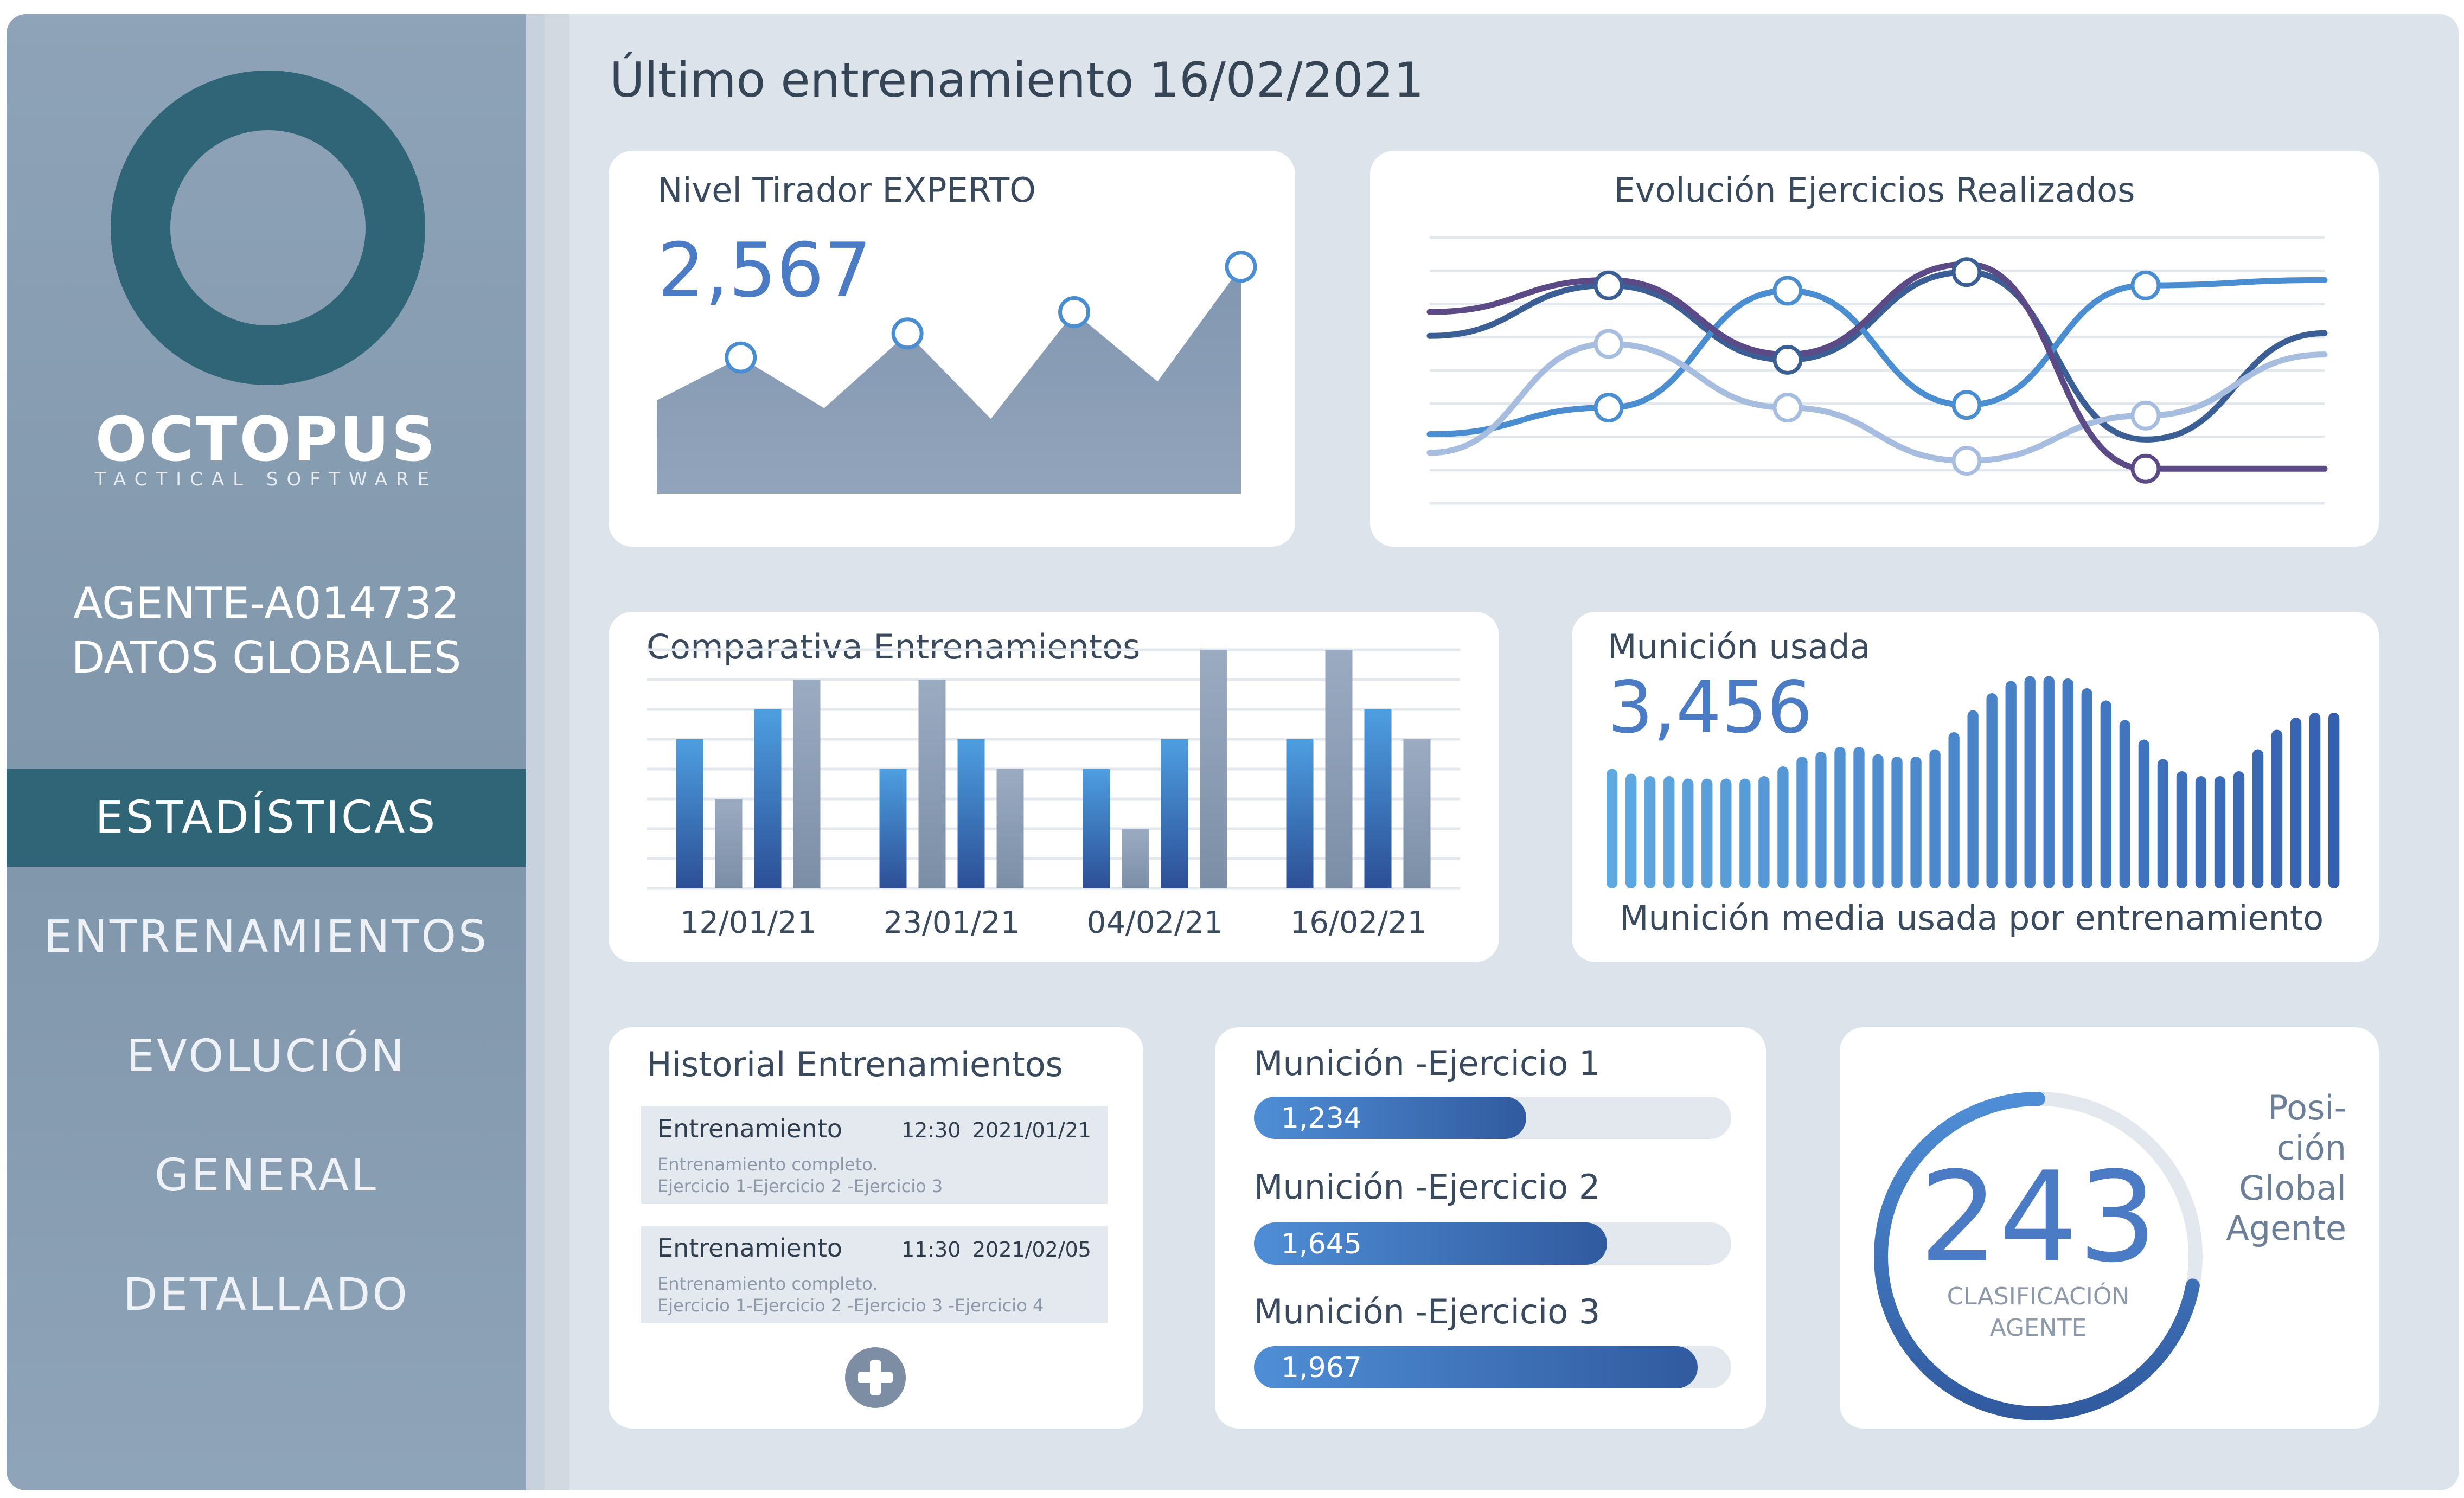  What do you see at coordinates (266, 1175) in the screenshot?
I see `sidebar-item-general: GENERAL` at bounding box center [266, 1175].